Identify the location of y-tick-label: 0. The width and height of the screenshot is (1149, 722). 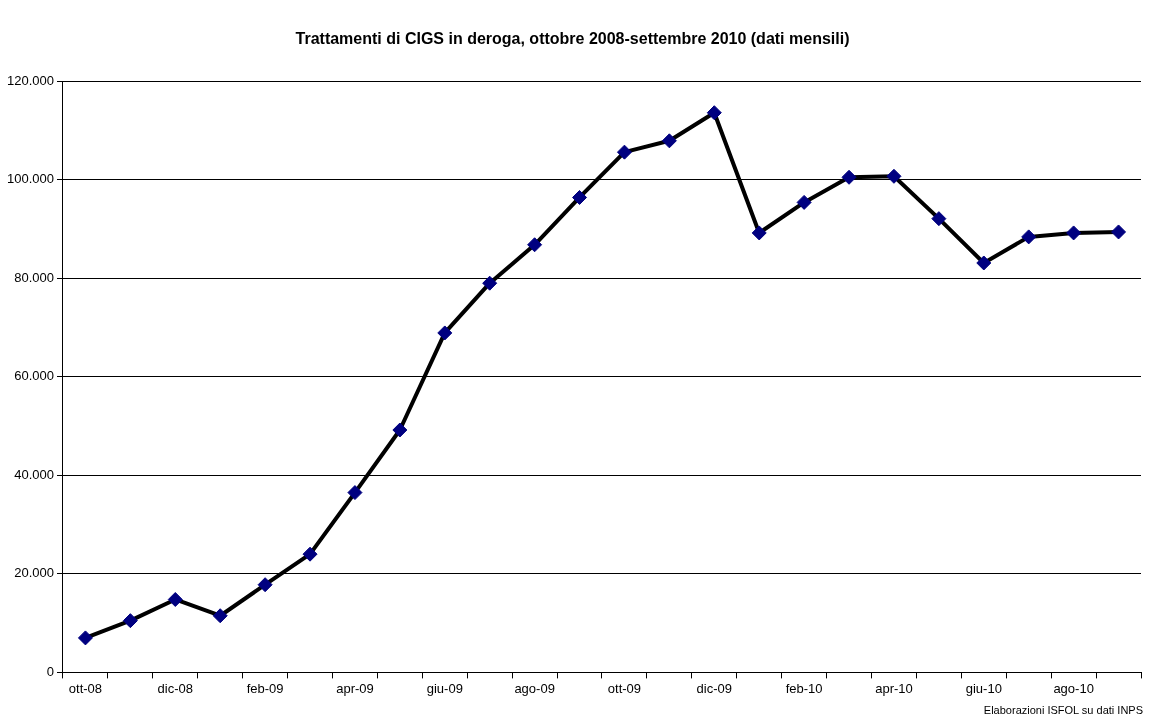
(50, 671).